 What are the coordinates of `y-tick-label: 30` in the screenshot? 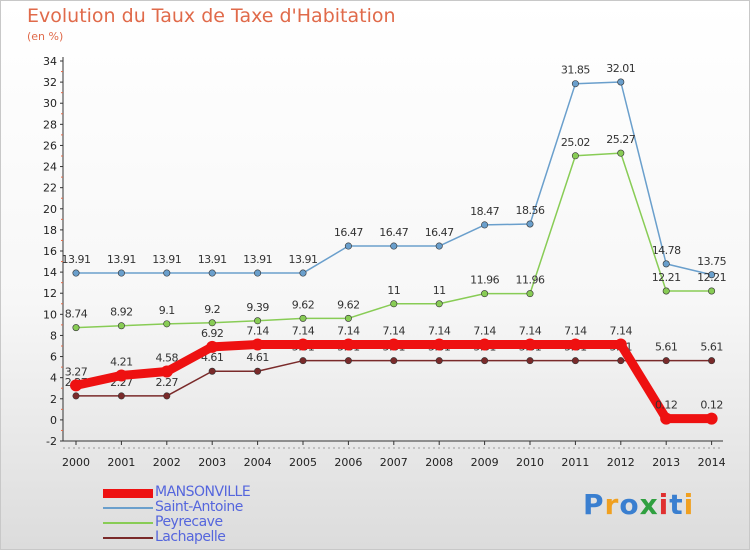 It's located at (50, 103).